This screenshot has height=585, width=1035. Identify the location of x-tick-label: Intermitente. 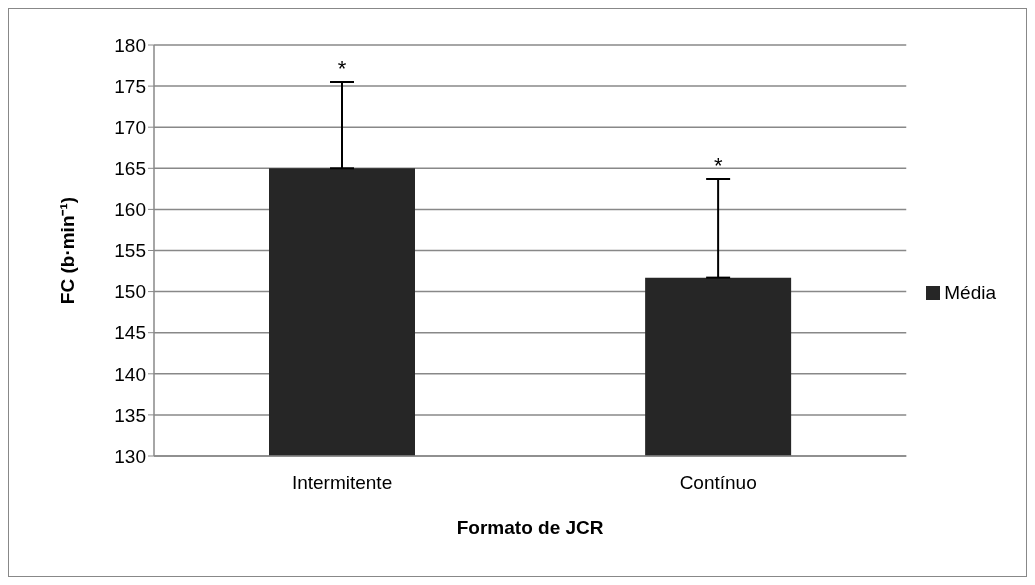
(342, 483).